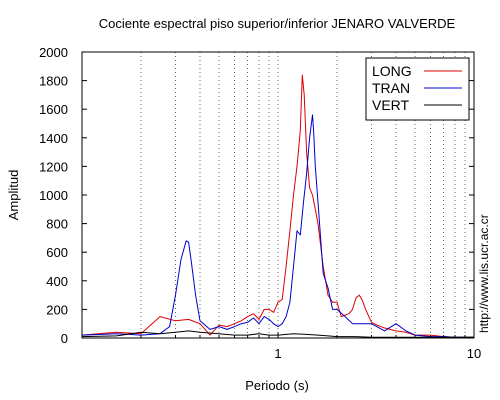 The image size is (500, 400). What do you see at coordinates (391, 88) in the screenshot?
I see `legend-label-tran: TRAN` at bounding box center [391, 88].